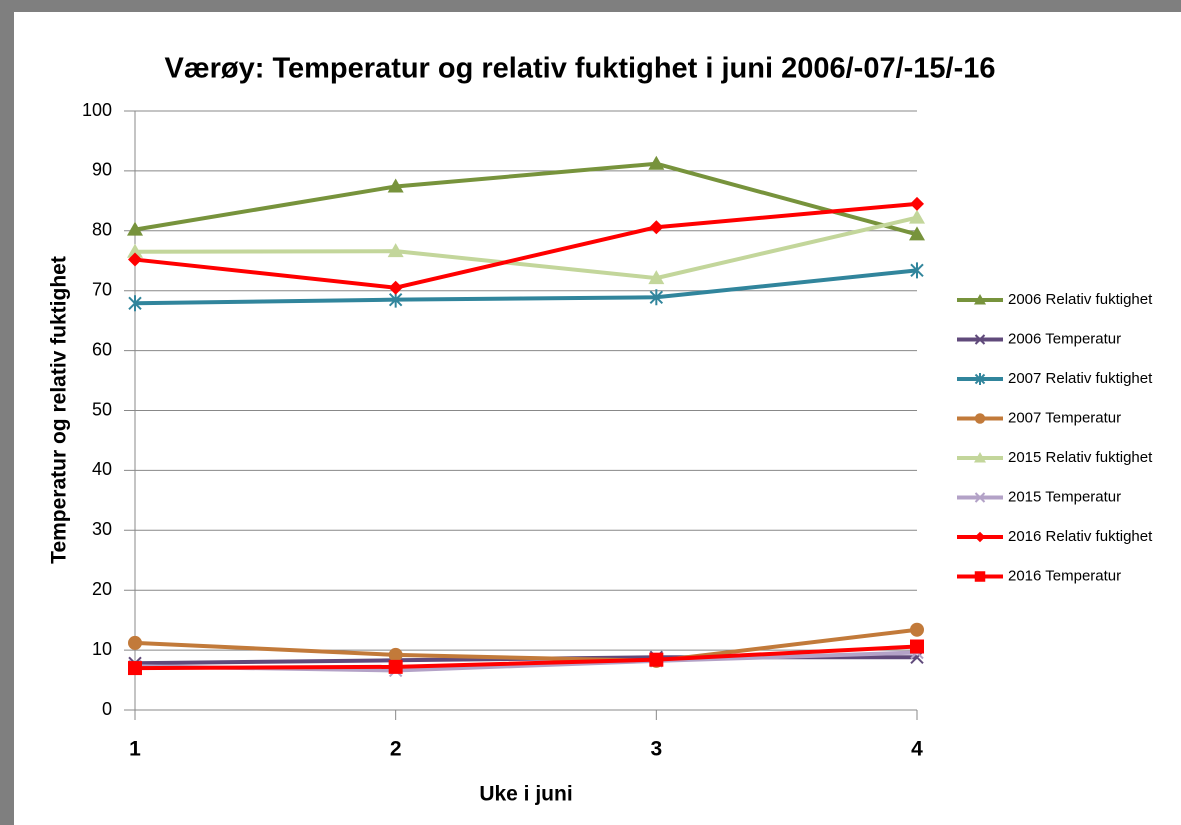 The image size is (1181, 825). I want to click on legend-label: 2006 Temperatur, so click(1064, 338).